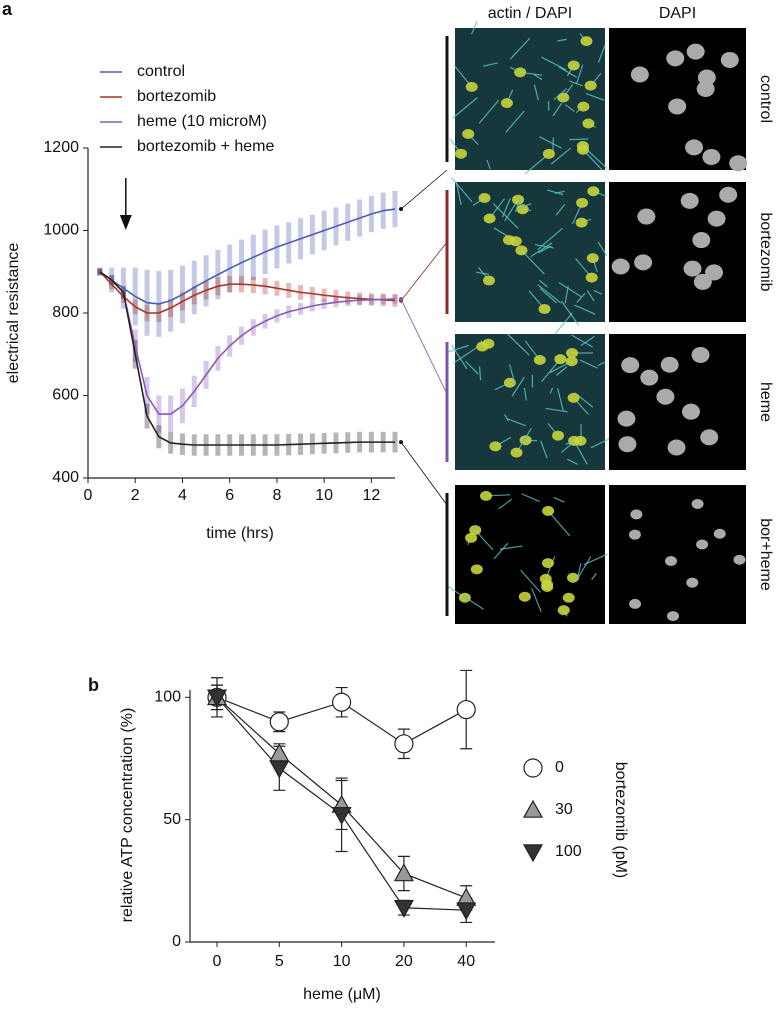 The width and height of the screenshot is (777, 1009). Describe the element at coordinates (61, 230) in the screenshot. I see `y-tick-label: 1000` at that location.